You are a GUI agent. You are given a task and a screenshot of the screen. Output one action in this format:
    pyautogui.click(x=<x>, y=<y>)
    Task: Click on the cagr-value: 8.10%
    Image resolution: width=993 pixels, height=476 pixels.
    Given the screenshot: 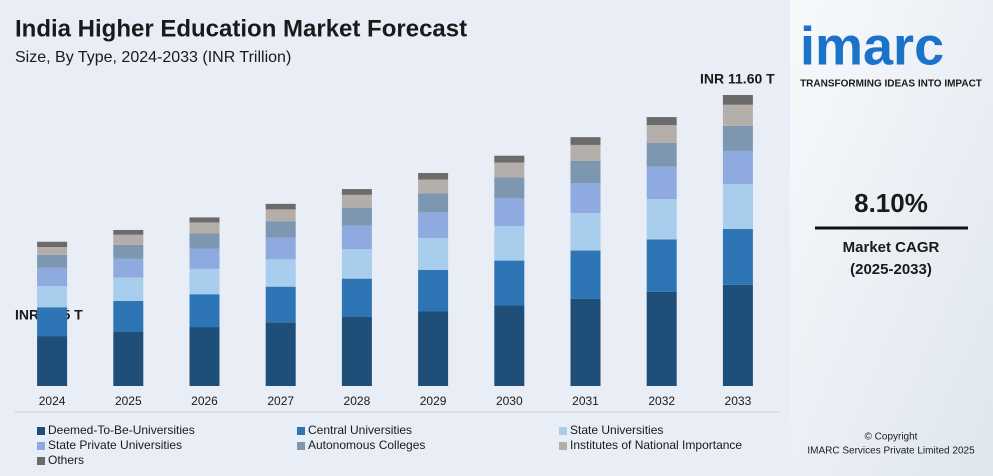 What is the action you would take?
    pyautogui.click(x=891, y=203)
    